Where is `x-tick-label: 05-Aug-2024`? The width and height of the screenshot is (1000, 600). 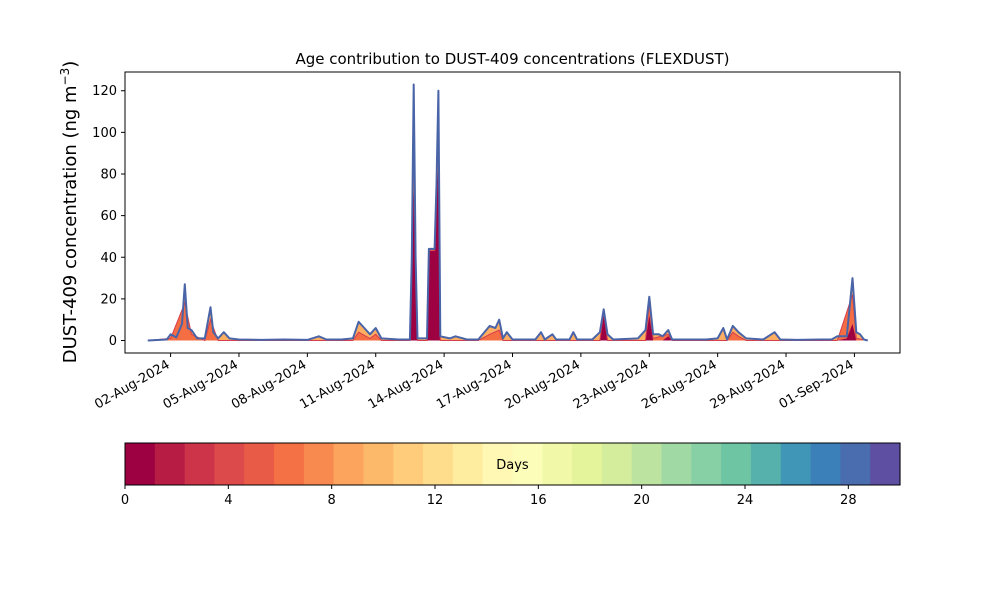
x-tick-label: 05-Aug-2024 is located at coordinates (201, 384).